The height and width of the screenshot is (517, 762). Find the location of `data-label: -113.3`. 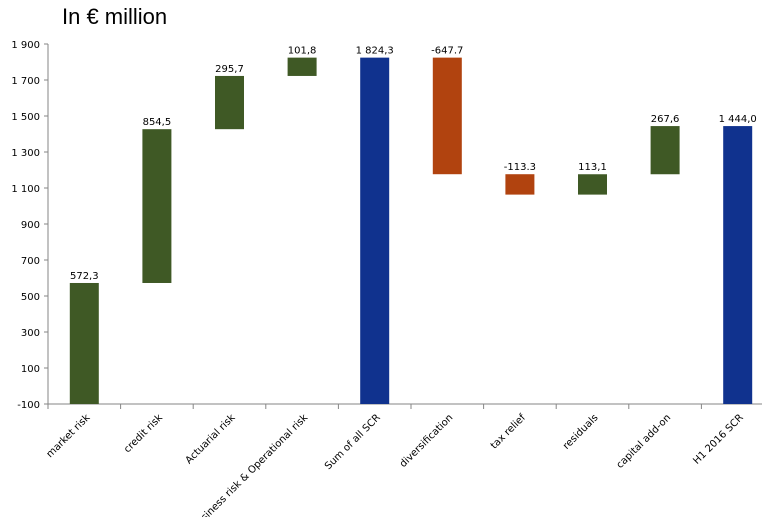

data-label: -113.3 is located at coordinates (520, 167).